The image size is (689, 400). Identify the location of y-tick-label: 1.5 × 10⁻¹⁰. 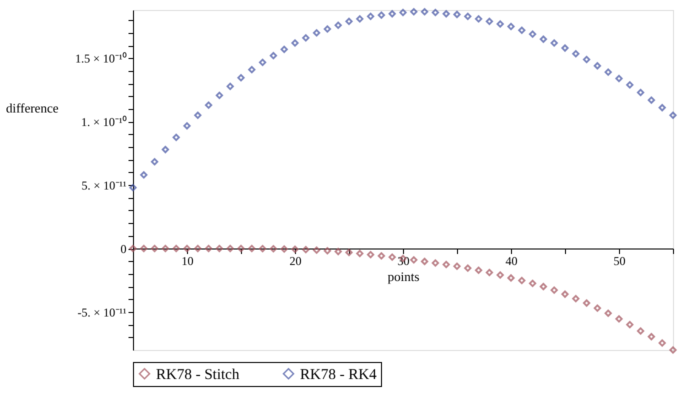
(100, 59).